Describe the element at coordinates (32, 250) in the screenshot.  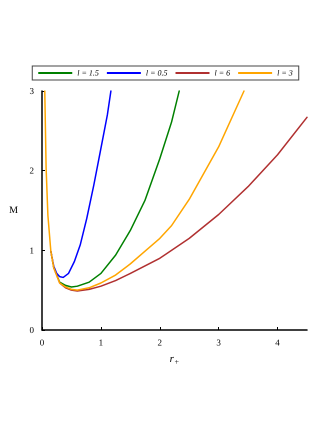
I see `y-tick-label: 1` at that location.